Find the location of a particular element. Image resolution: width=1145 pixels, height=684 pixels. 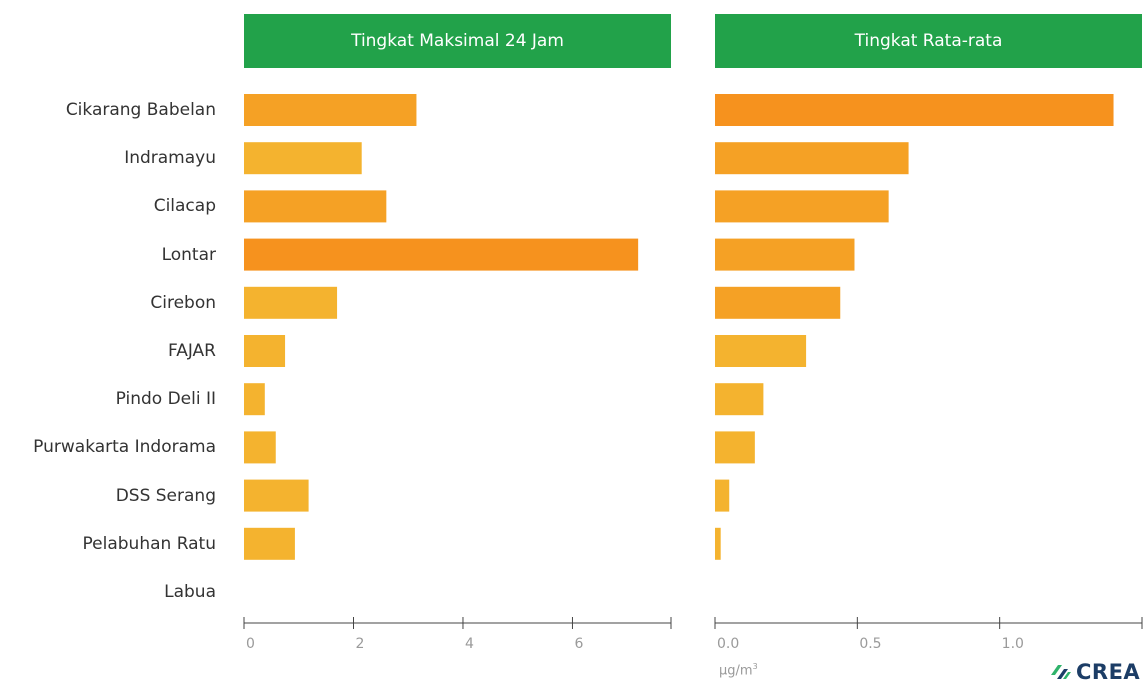

left-panel-header: Tingkat Maksimal 24 Jam is located at coordinates (457, 41).